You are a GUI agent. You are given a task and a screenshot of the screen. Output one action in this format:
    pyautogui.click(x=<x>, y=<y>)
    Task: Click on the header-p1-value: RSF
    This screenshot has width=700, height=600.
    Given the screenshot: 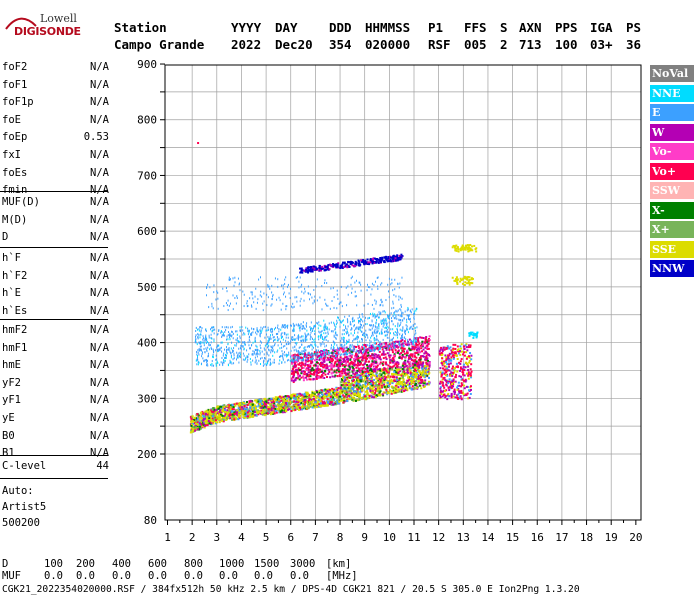 What is the action you would take?
    pyautogui.click(x=439, y=44)
    